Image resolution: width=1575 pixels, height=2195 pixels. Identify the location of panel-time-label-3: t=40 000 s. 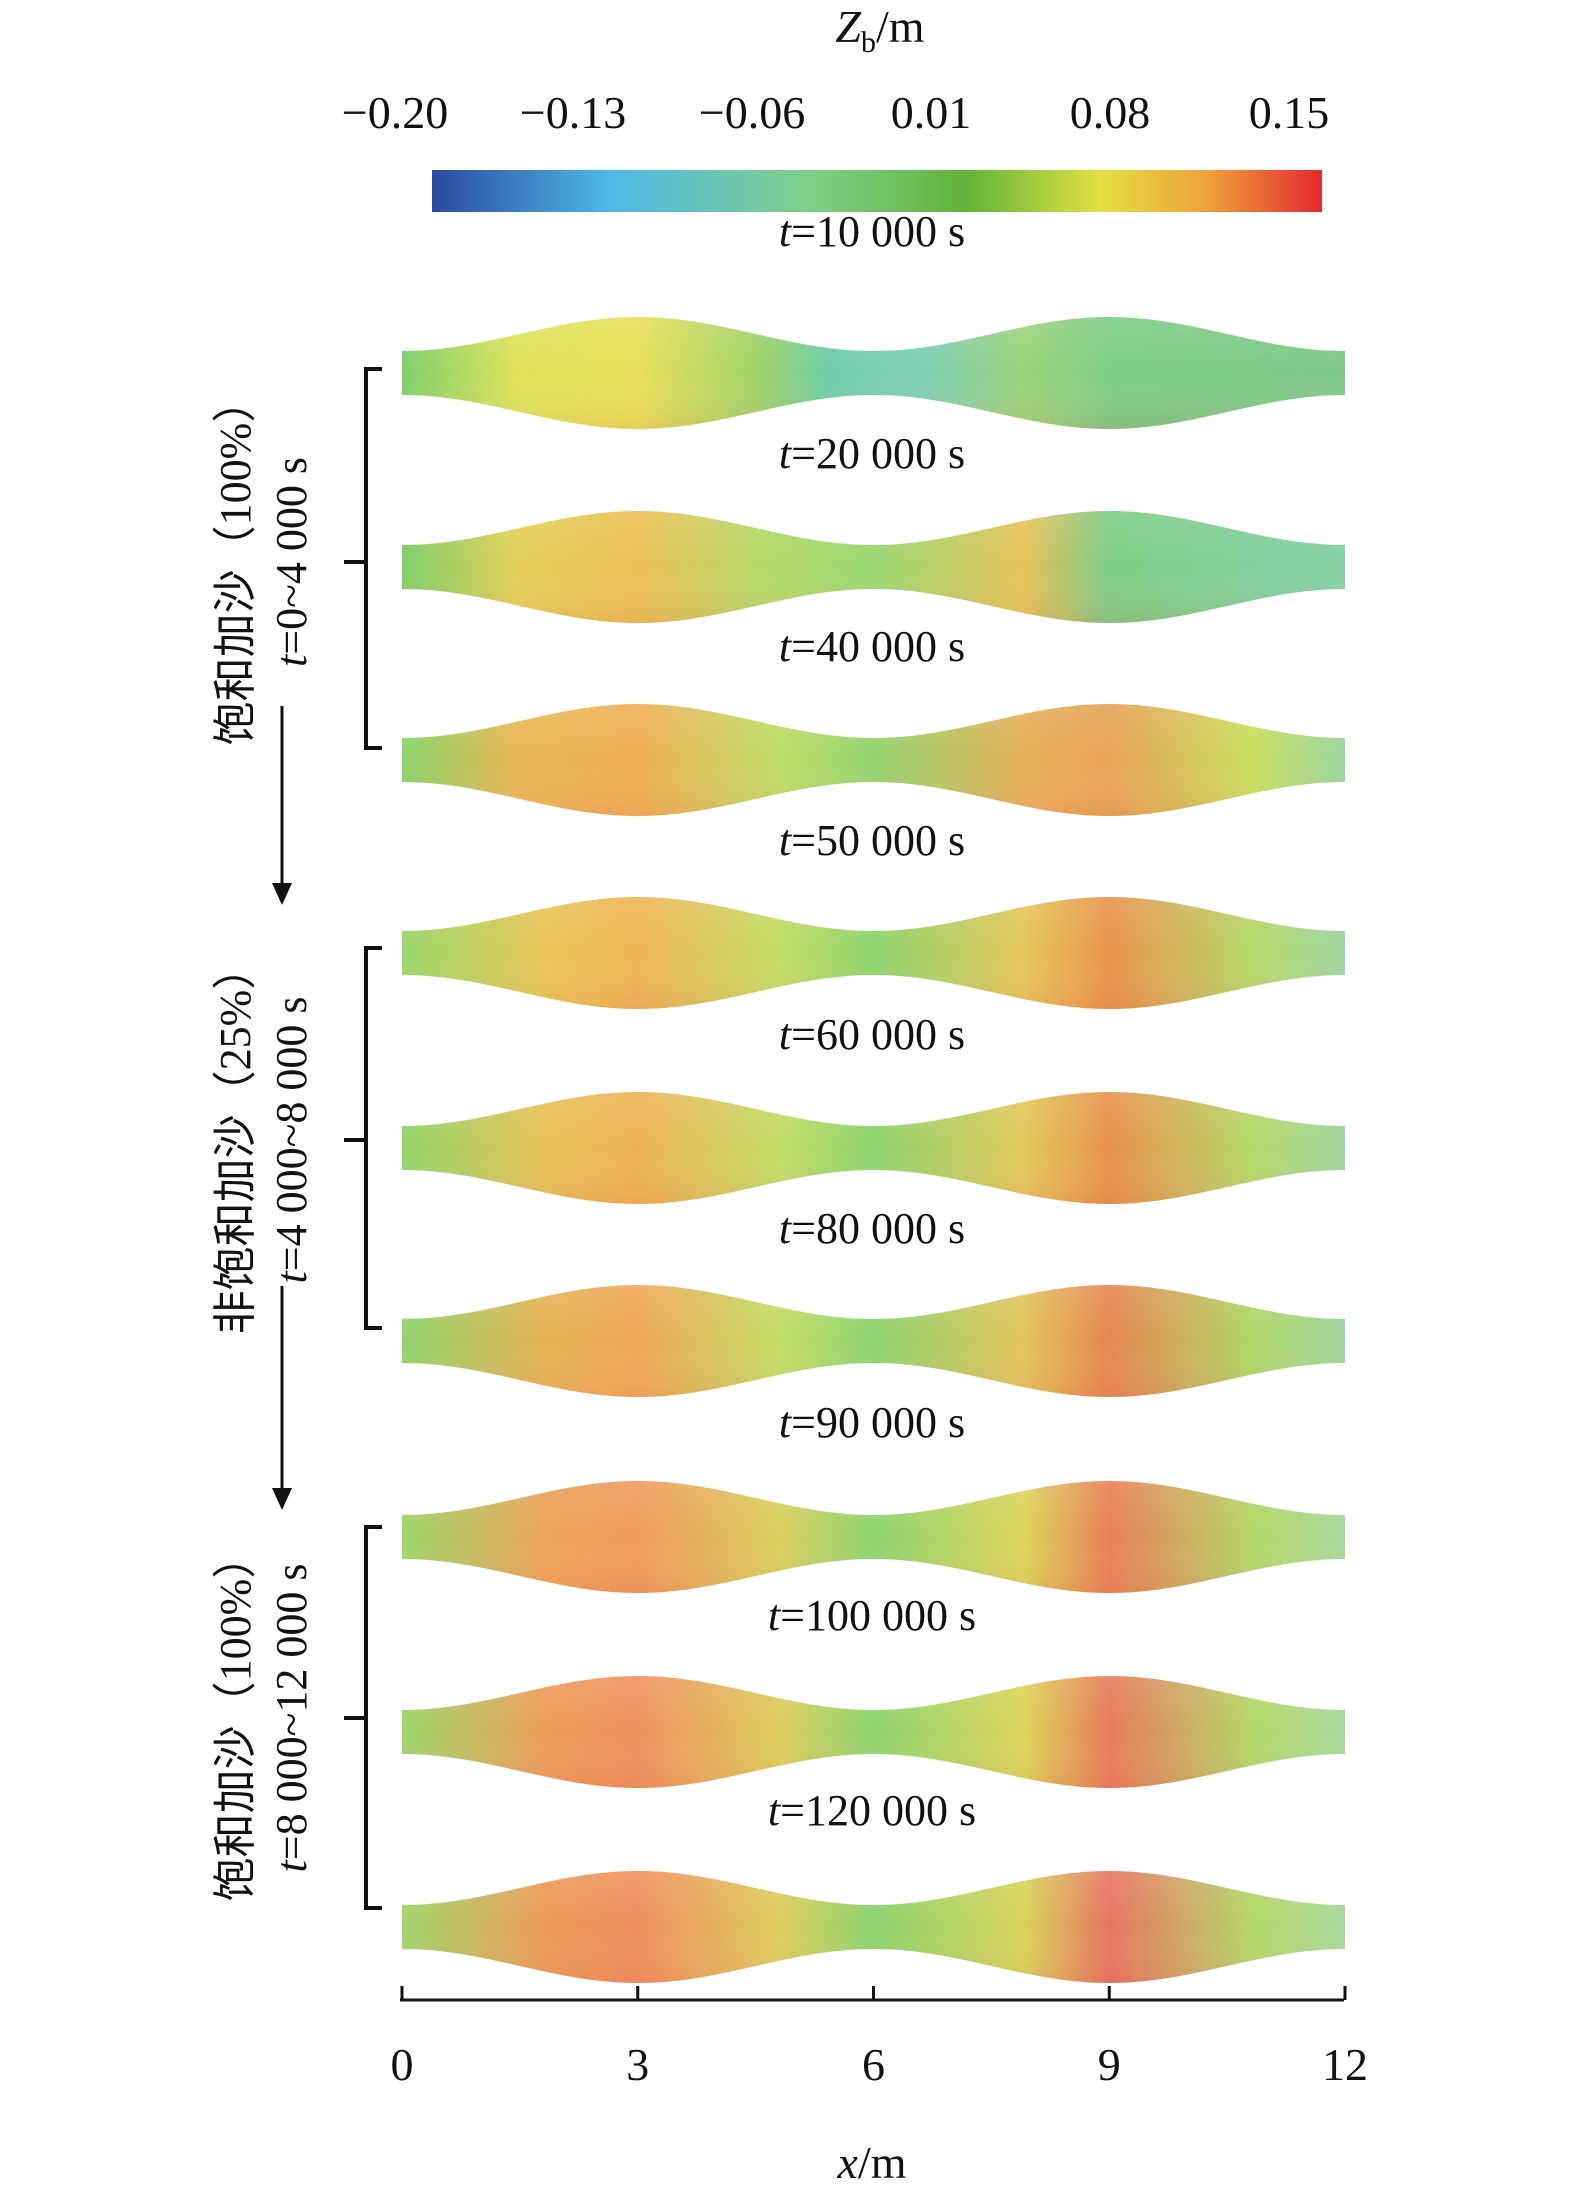
(872, 646).